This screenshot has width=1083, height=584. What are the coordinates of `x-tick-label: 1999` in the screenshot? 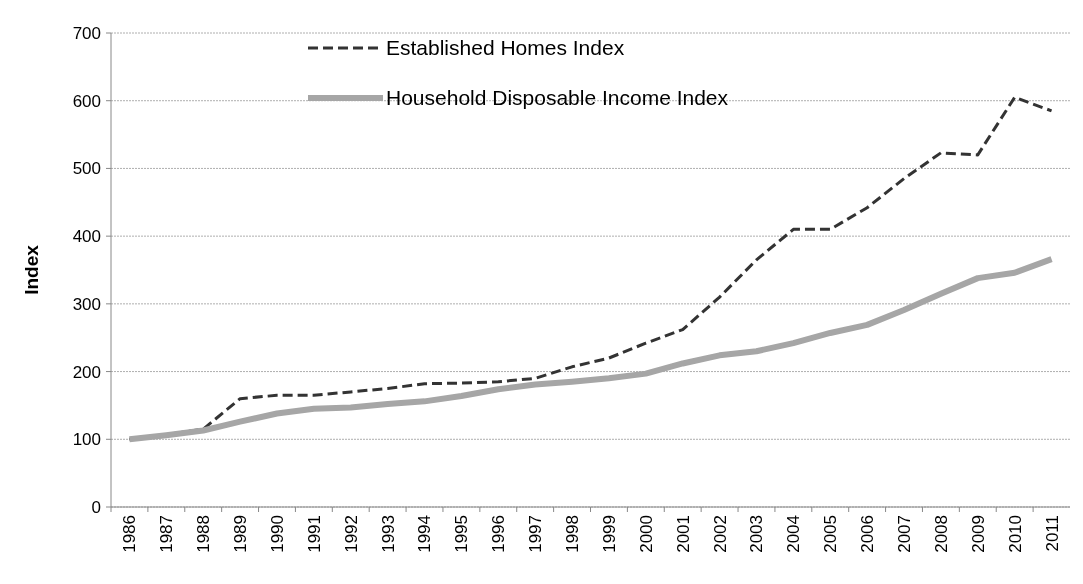 It's located at (609, 534).